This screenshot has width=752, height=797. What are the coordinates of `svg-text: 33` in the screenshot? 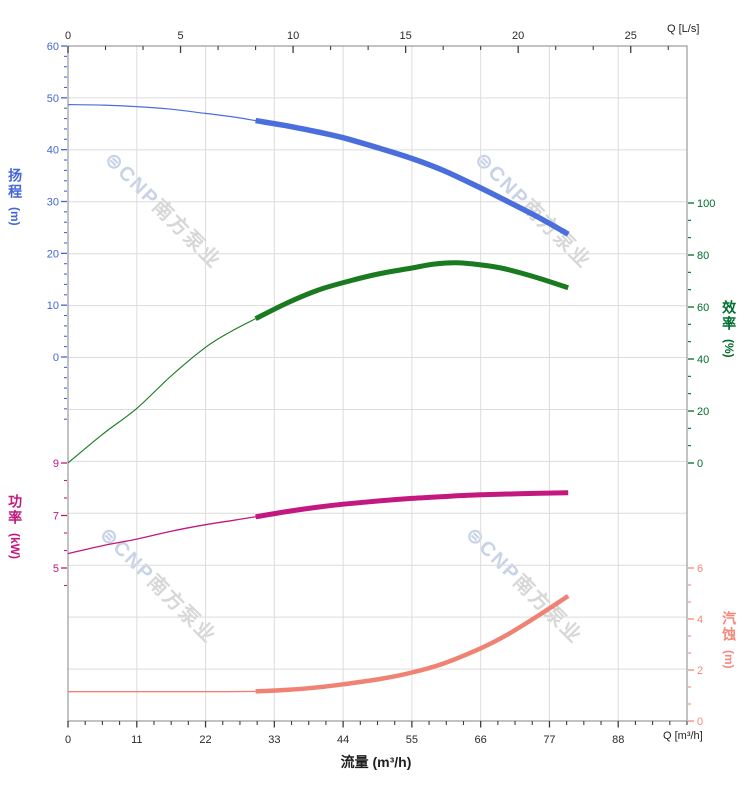 It's located at (274, 740).